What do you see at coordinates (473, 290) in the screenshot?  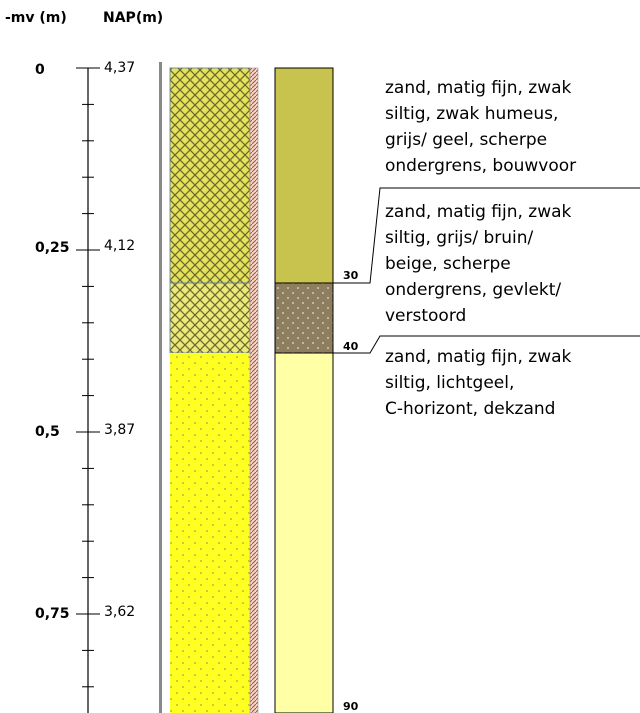 I see `description-line: ondergrens, gevlekt/` at bounding box center [473, 290].